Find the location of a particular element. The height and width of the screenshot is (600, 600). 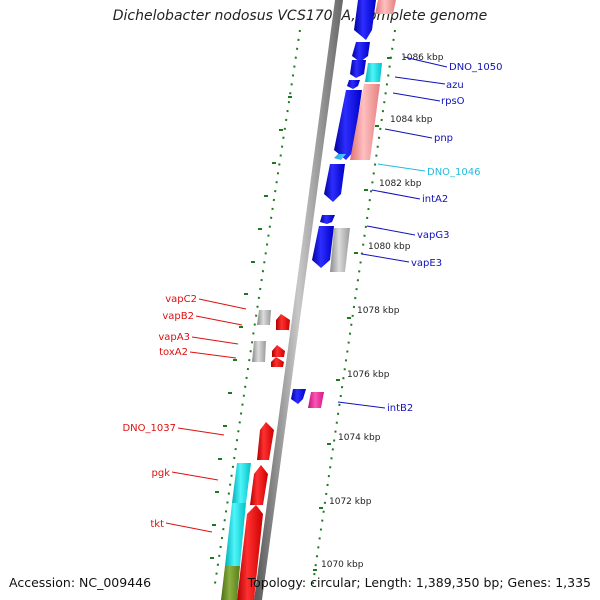

gene-arrow-top is located at coordinates (365, 20).